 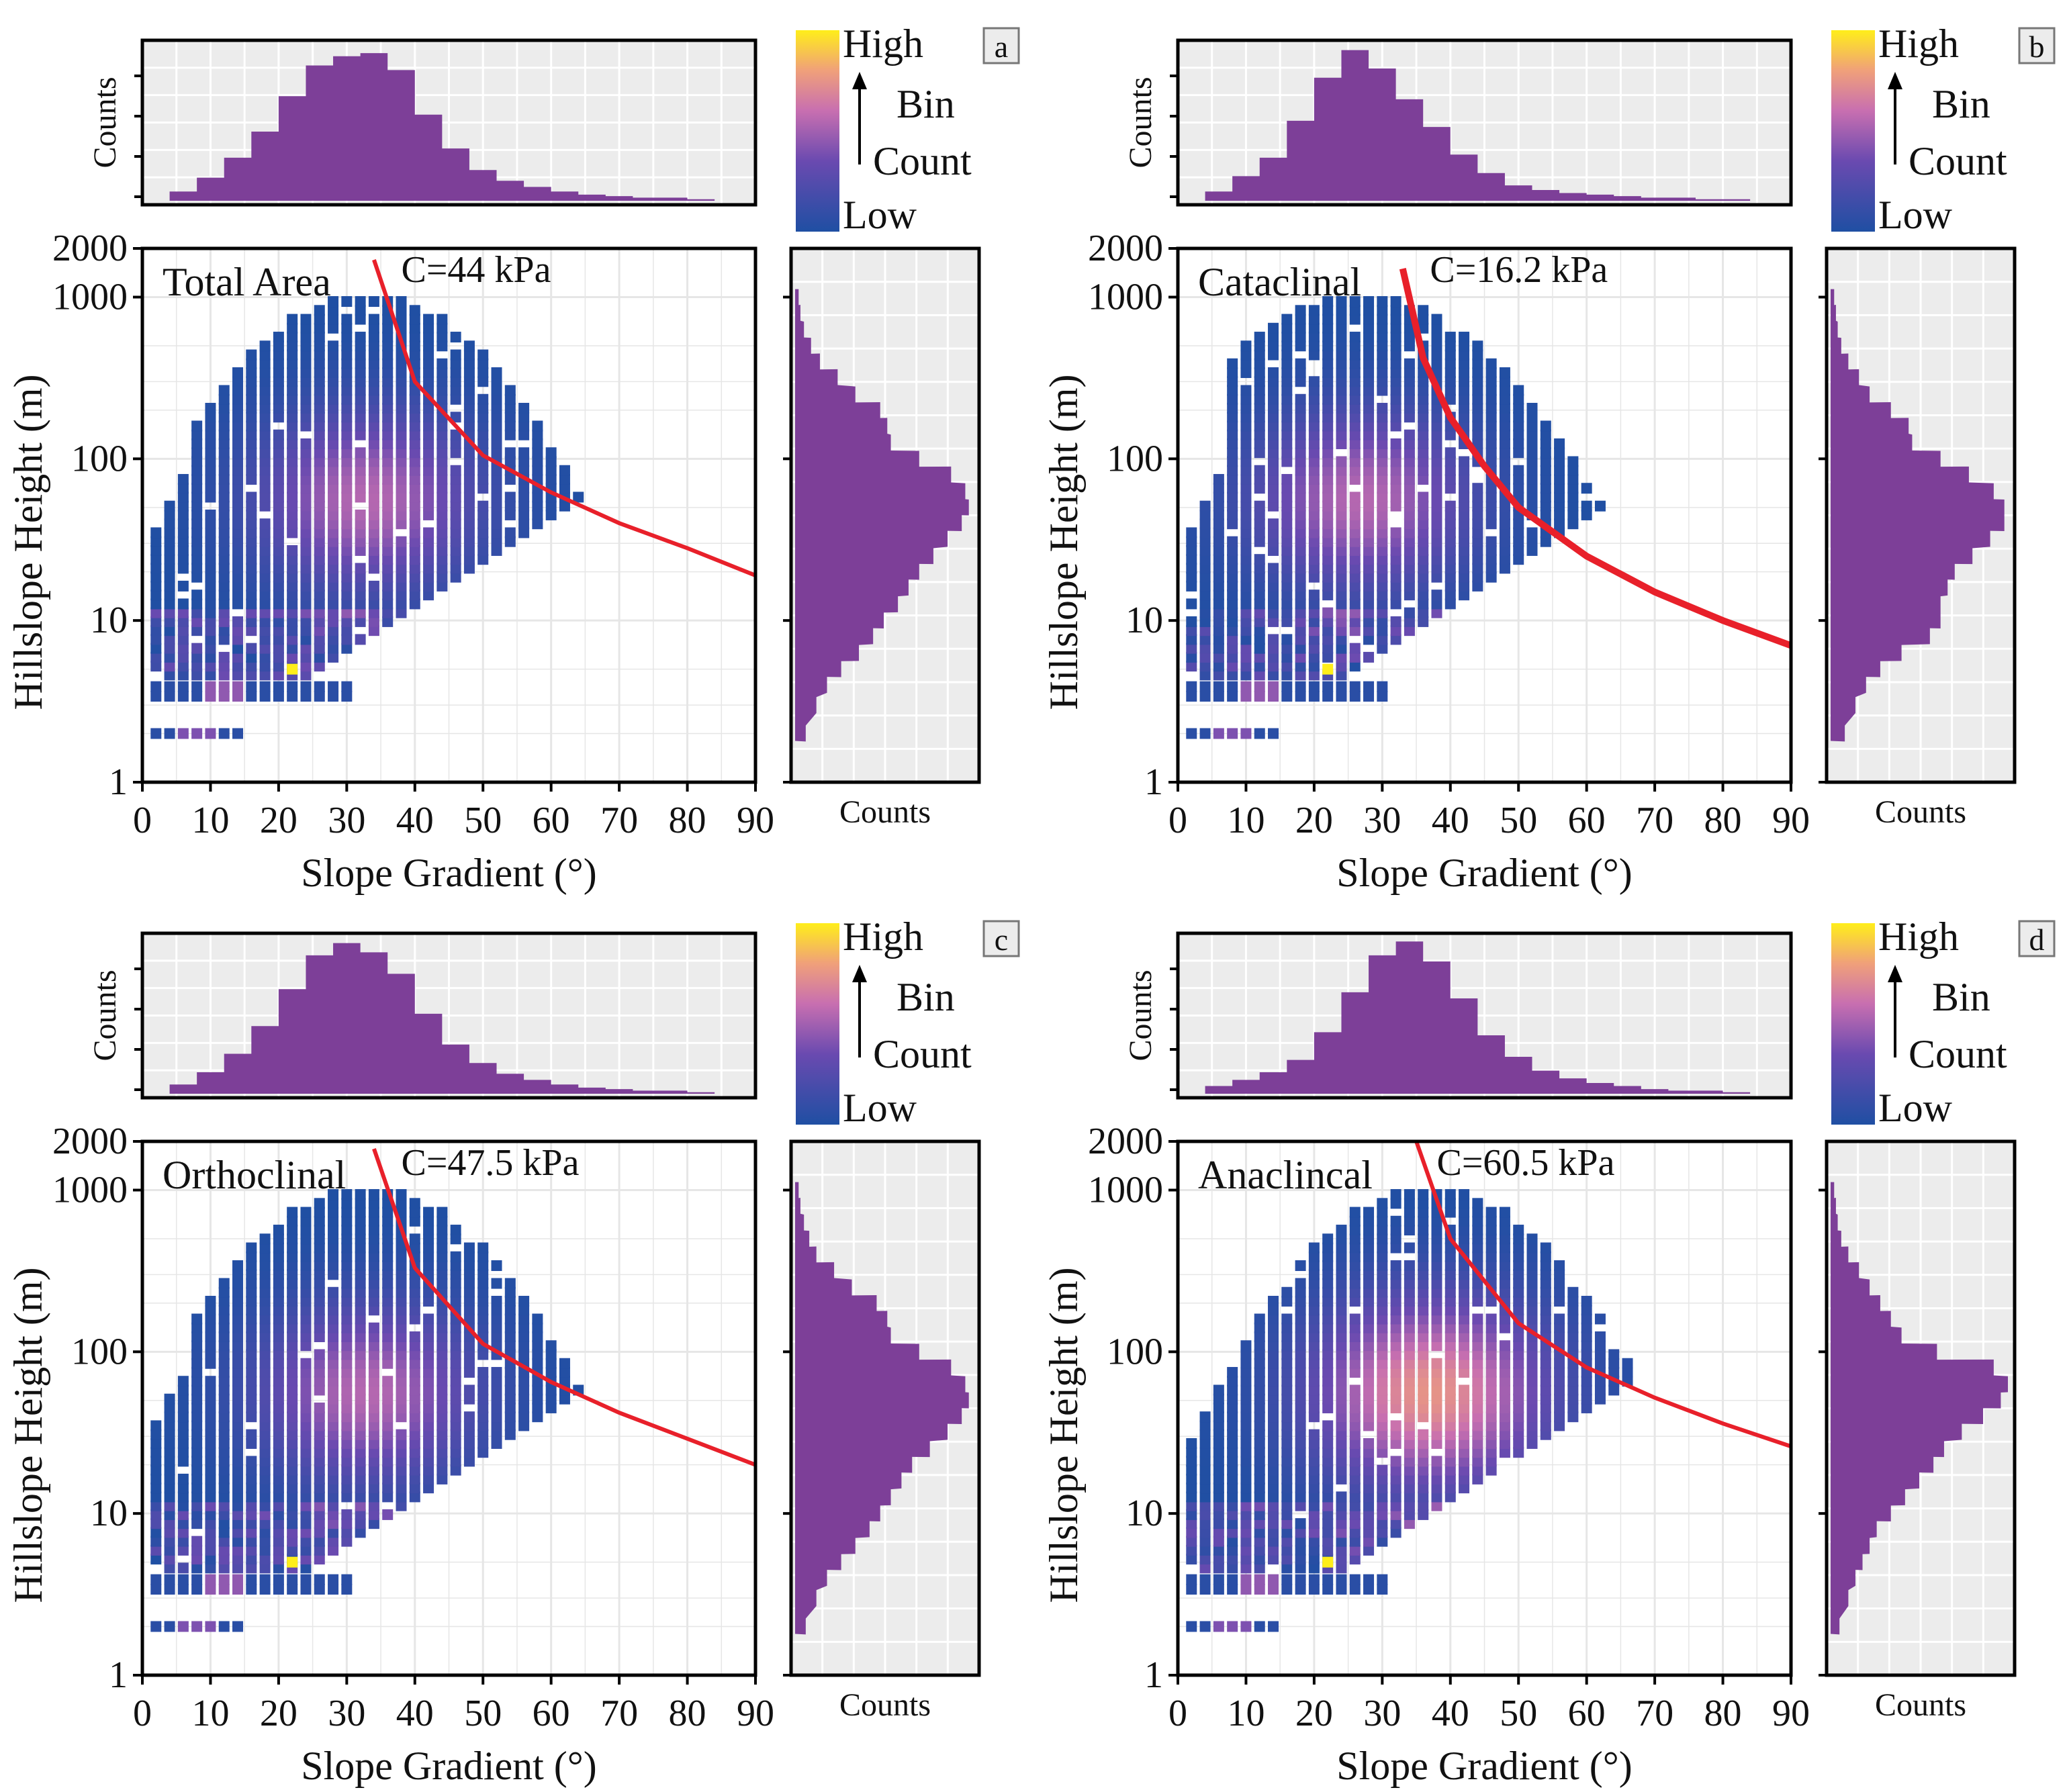 I want to click on right-histogram-bars, so click(x=882, y=515).